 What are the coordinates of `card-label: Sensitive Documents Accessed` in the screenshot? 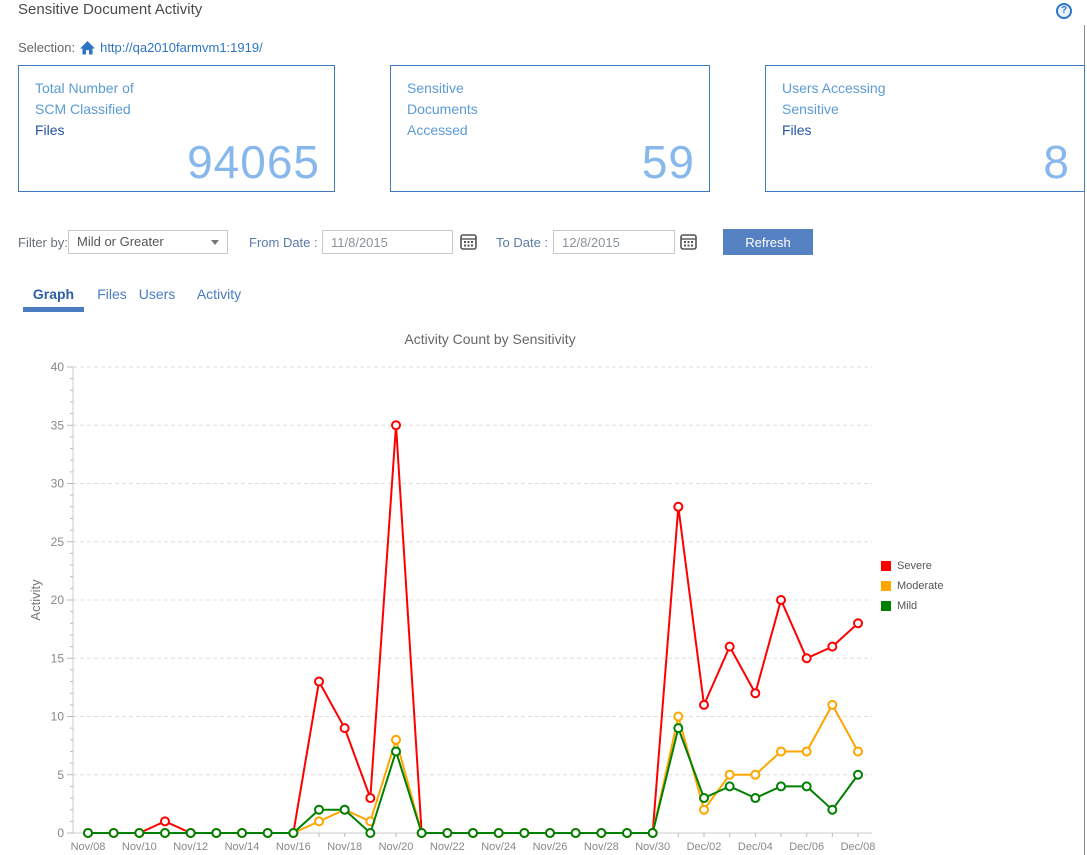 It's located at (442, 109).